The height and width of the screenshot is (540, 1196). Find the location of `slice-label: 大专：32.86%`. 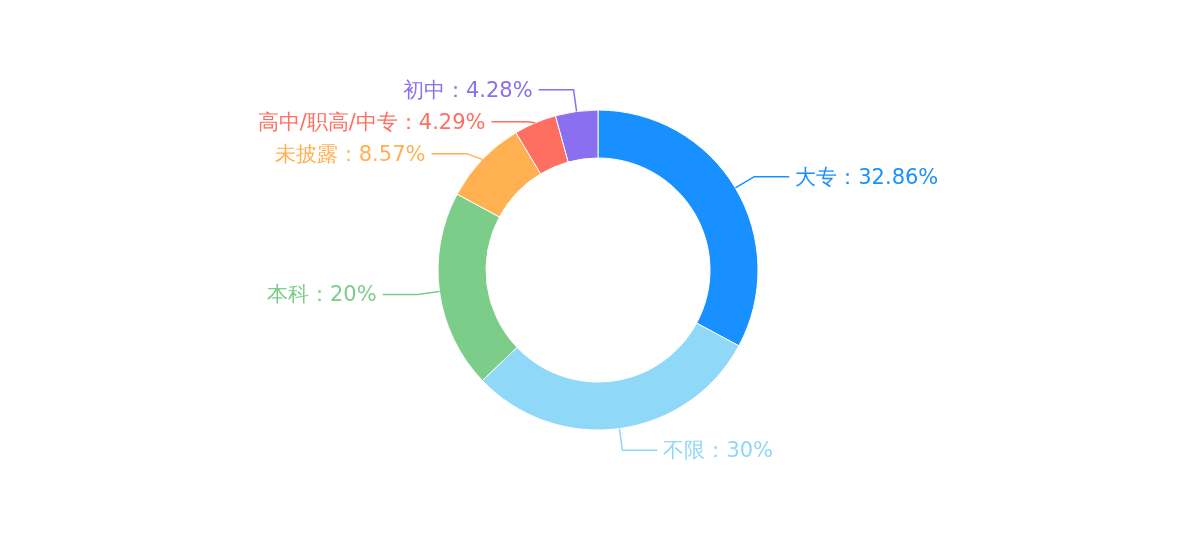

slice-label: 大专：32.86% is located at coordinates (867, 176).